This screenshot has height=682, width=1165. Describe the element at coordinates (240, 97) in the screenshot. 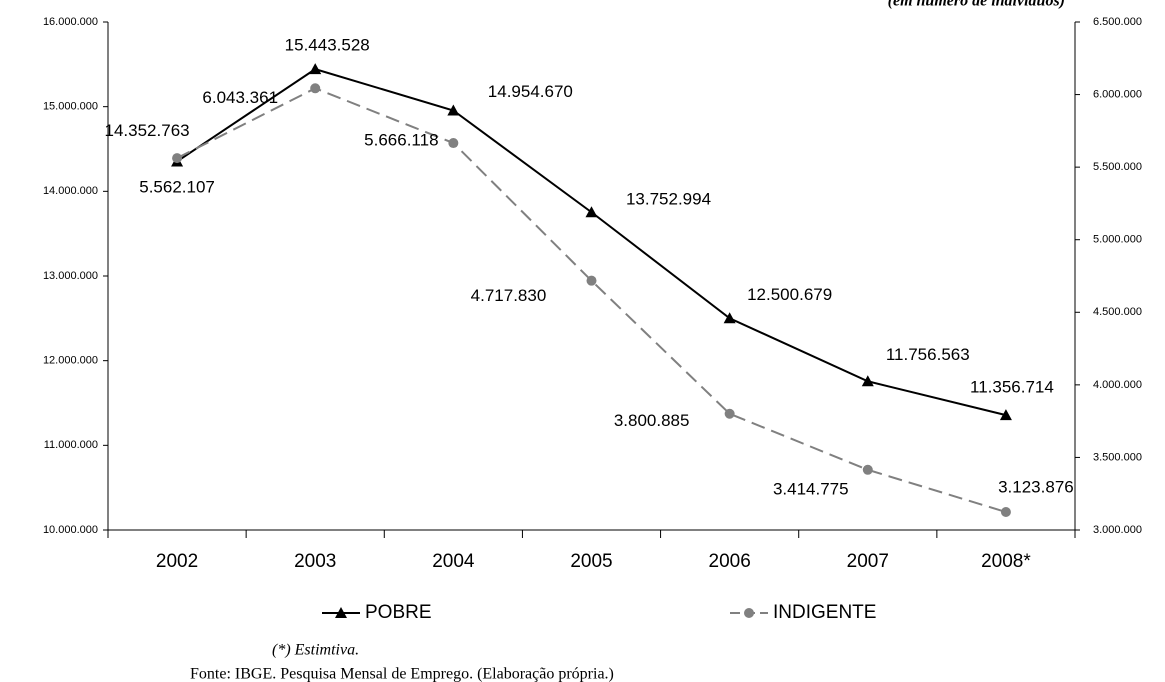

I see `value-label: 6.043.361` at that location.